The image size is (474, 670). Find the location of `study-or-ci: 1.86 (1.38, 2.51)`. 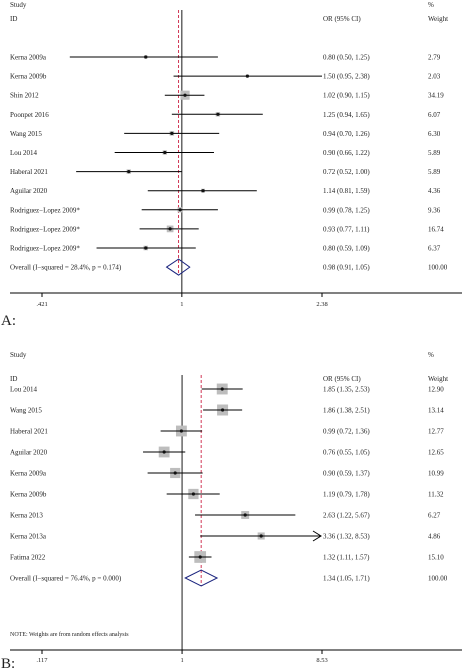

study-or-ci: 1.86 (1.38, 2.51) is located at coordinates (346, 411).